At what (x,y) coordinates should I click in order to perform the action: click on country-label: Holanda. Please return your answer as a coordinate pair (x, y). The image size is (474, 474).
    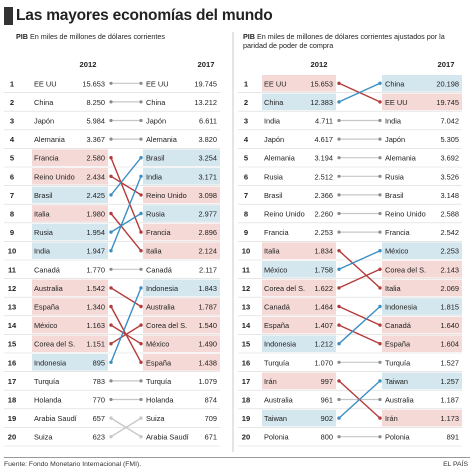
    Looking at the image, I should click on (48, 400).